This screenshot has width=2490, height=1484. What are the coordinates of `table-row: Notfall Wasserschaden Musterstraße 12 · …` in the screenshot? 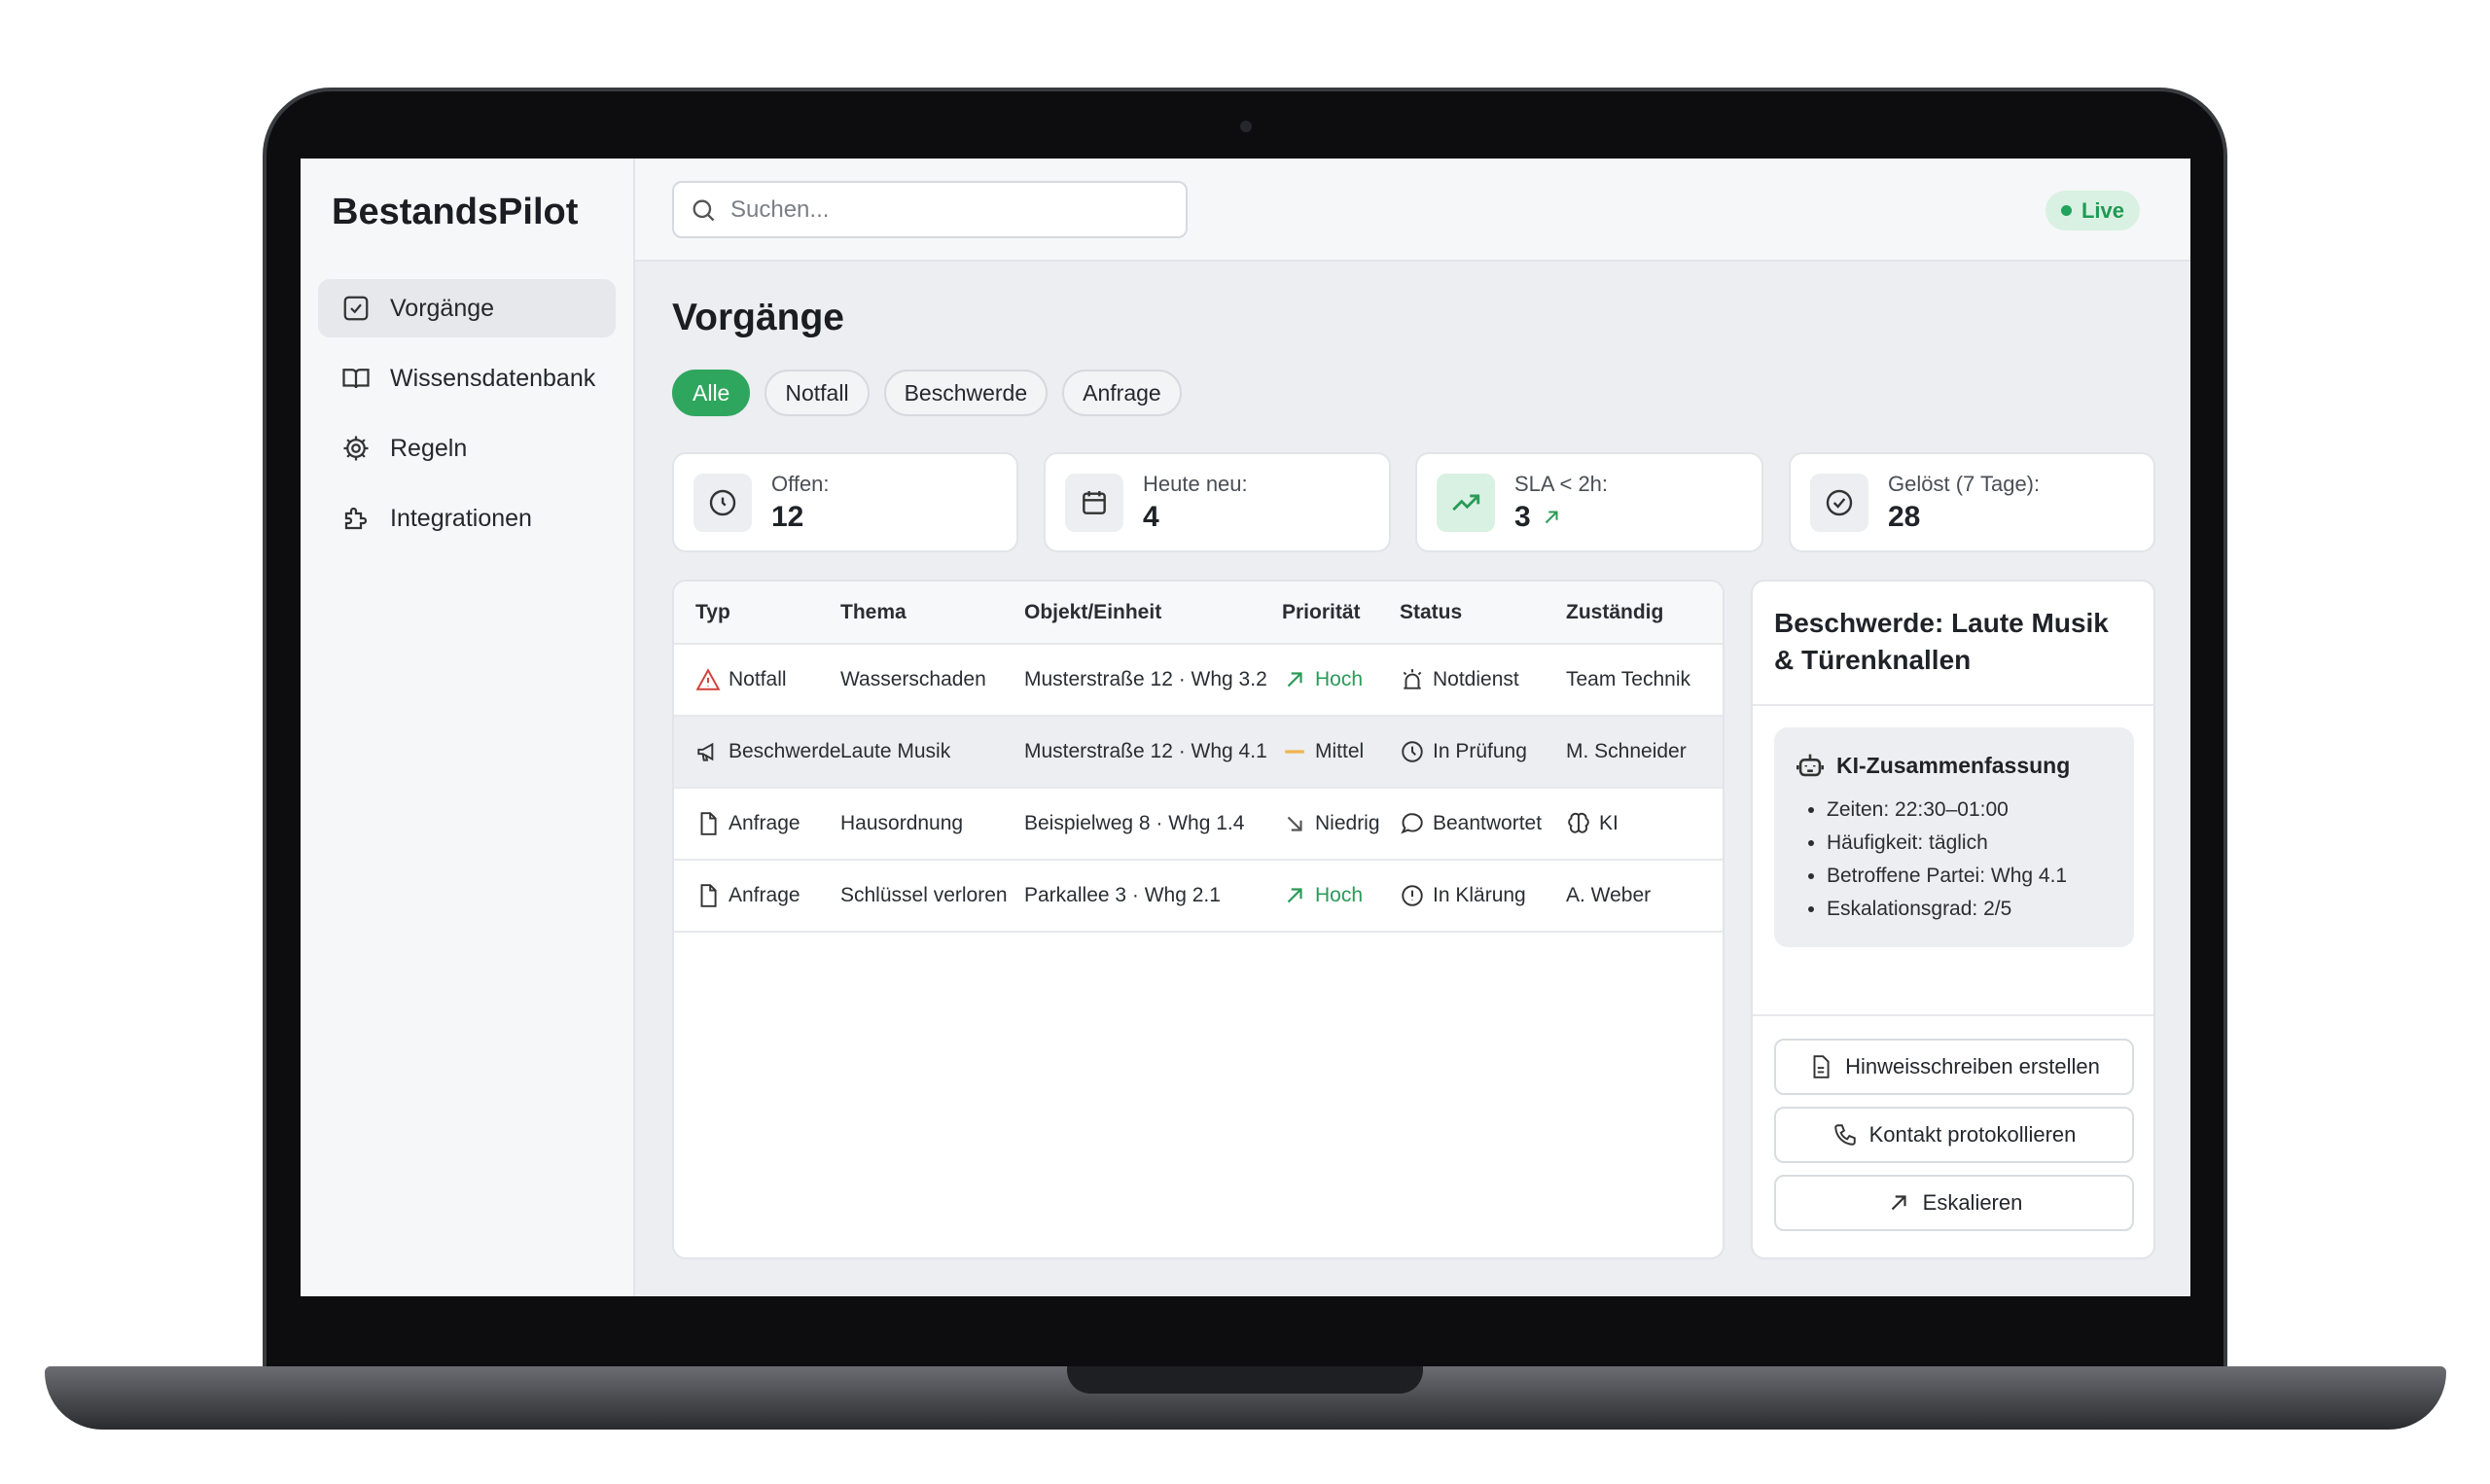 It's located at (1198, 681).